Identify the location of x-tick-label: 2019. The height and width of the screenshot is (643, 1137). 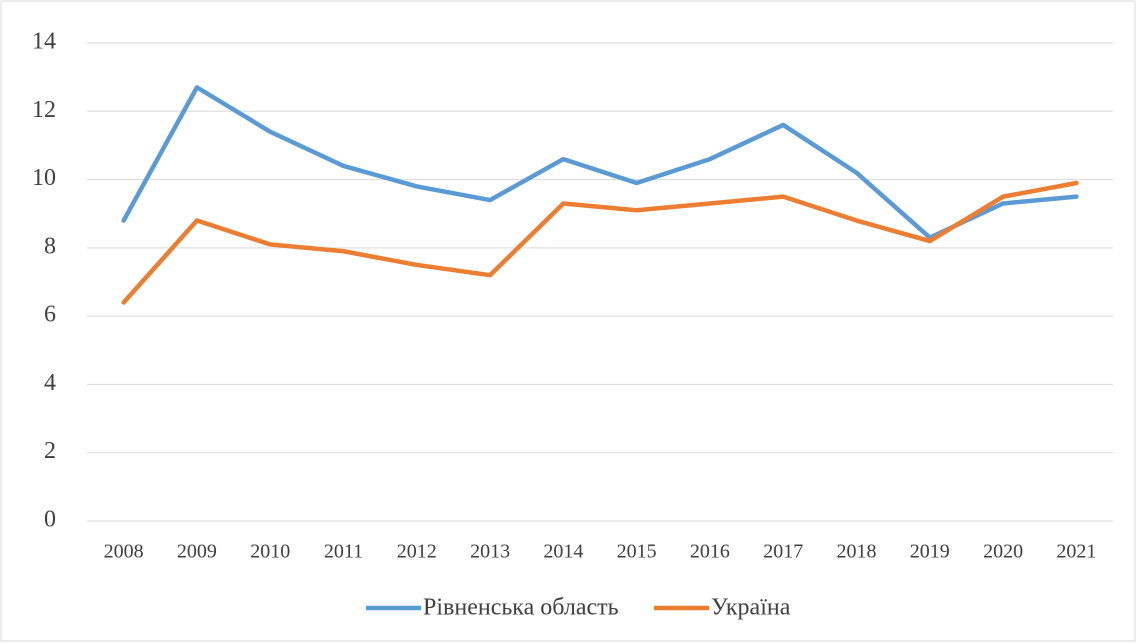
(930, 552).